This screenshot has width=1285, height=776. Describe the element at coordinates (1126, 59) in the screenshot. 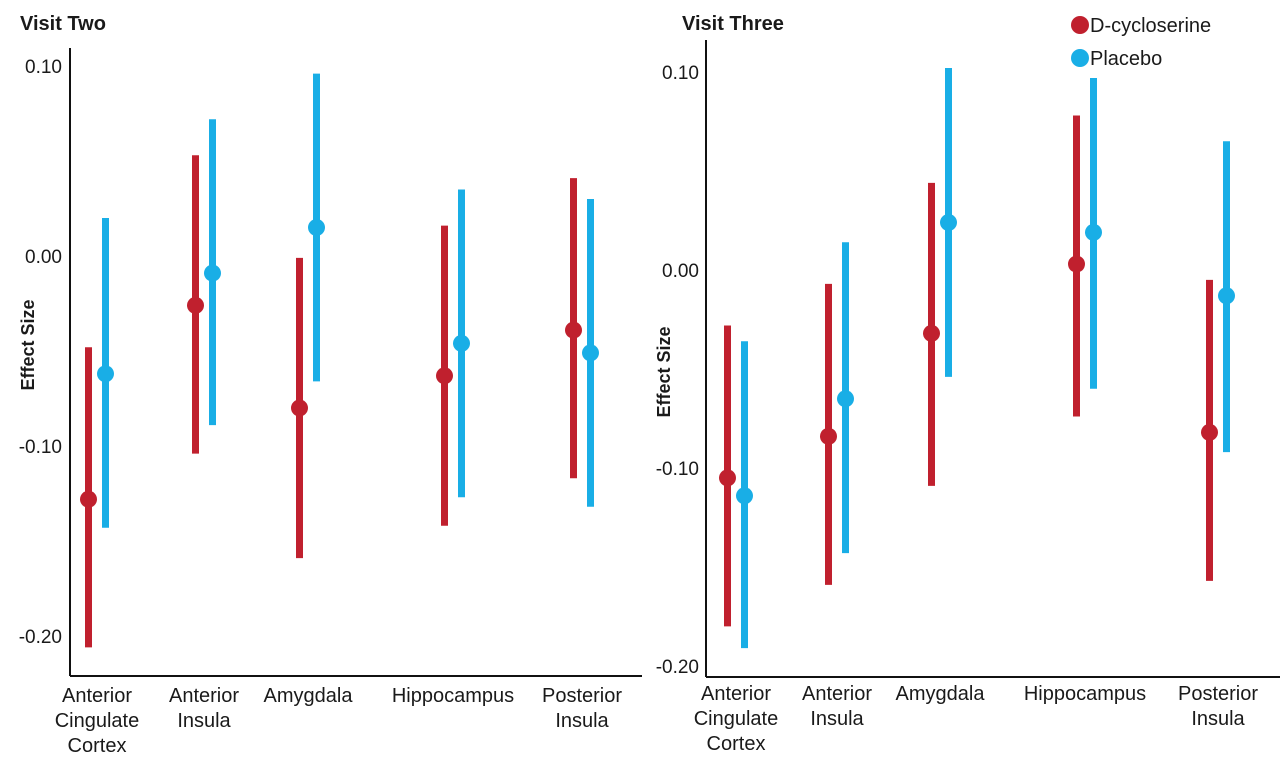

I see `legend-label: Placebo` at that location.